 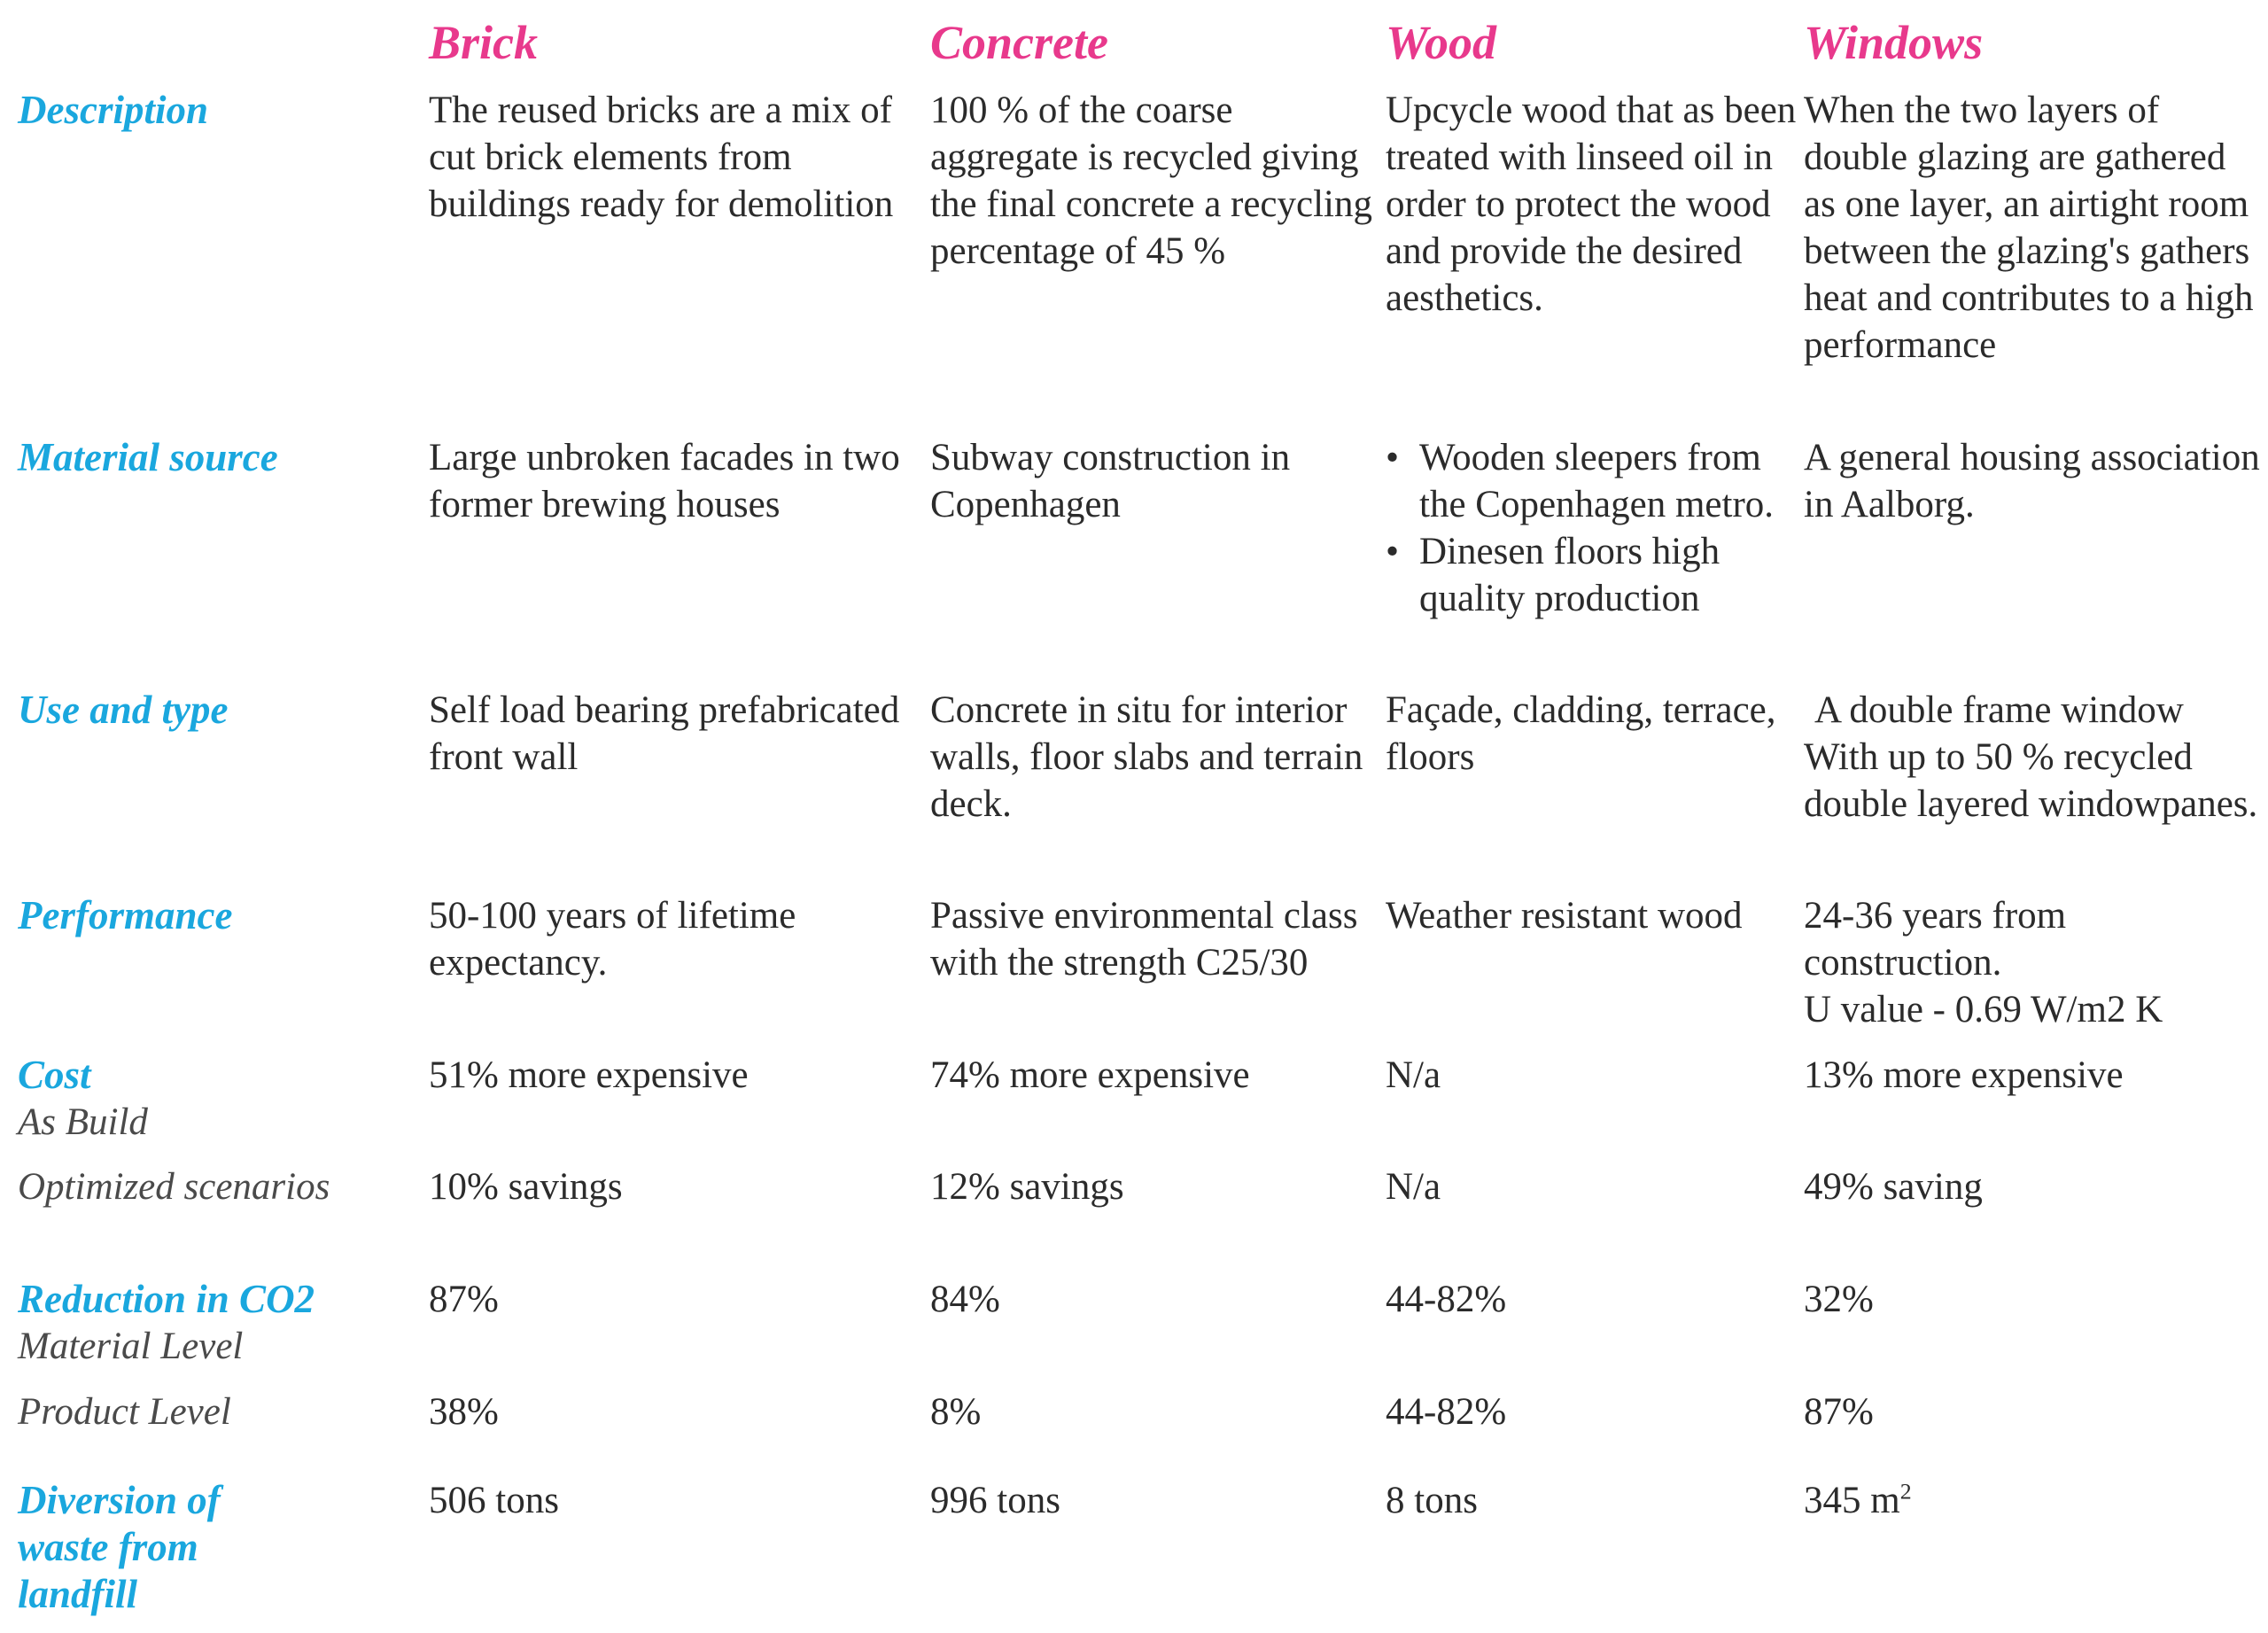 I want to click on cell-cost-brick: 51% more expensive, so click(x=589, y=1075).